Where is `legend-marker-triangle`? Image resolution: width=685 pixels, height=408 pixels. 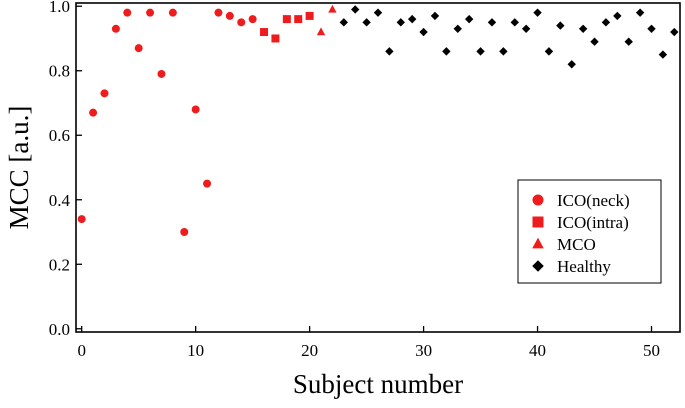 legend-marker-triangle is located at coordinates (538, 243).